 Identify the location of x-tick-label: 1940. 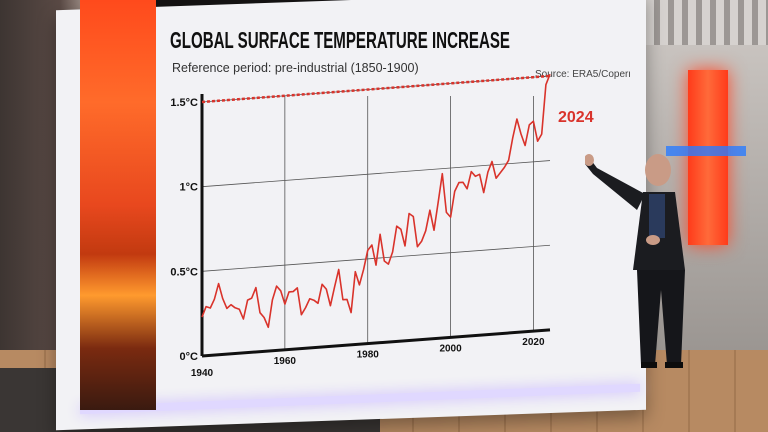
(202, 373).